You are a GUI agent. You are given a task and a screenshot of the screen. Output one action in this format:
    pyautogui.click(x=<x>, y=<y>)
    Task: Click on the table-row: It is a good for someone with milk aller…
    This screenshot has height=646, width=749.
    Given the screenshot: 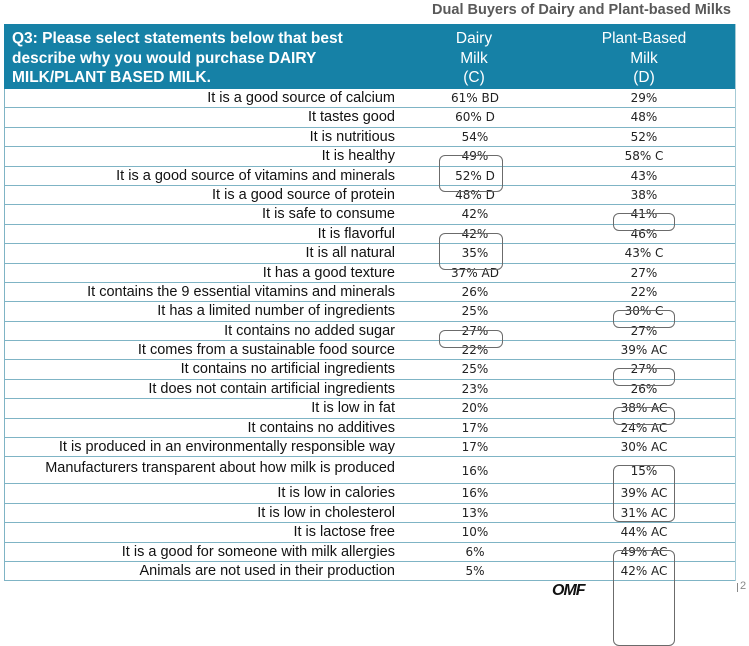 What is the action you would take?
    pyautogui.click(x=369, y=552)
    